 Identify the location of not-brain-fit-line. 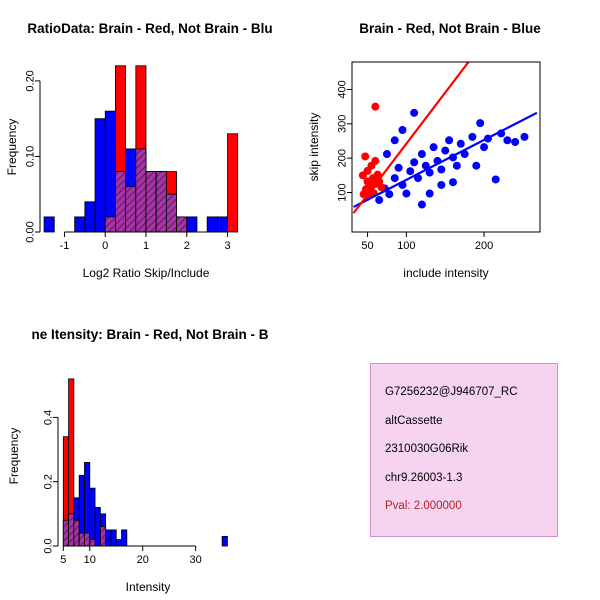
(445, 159).